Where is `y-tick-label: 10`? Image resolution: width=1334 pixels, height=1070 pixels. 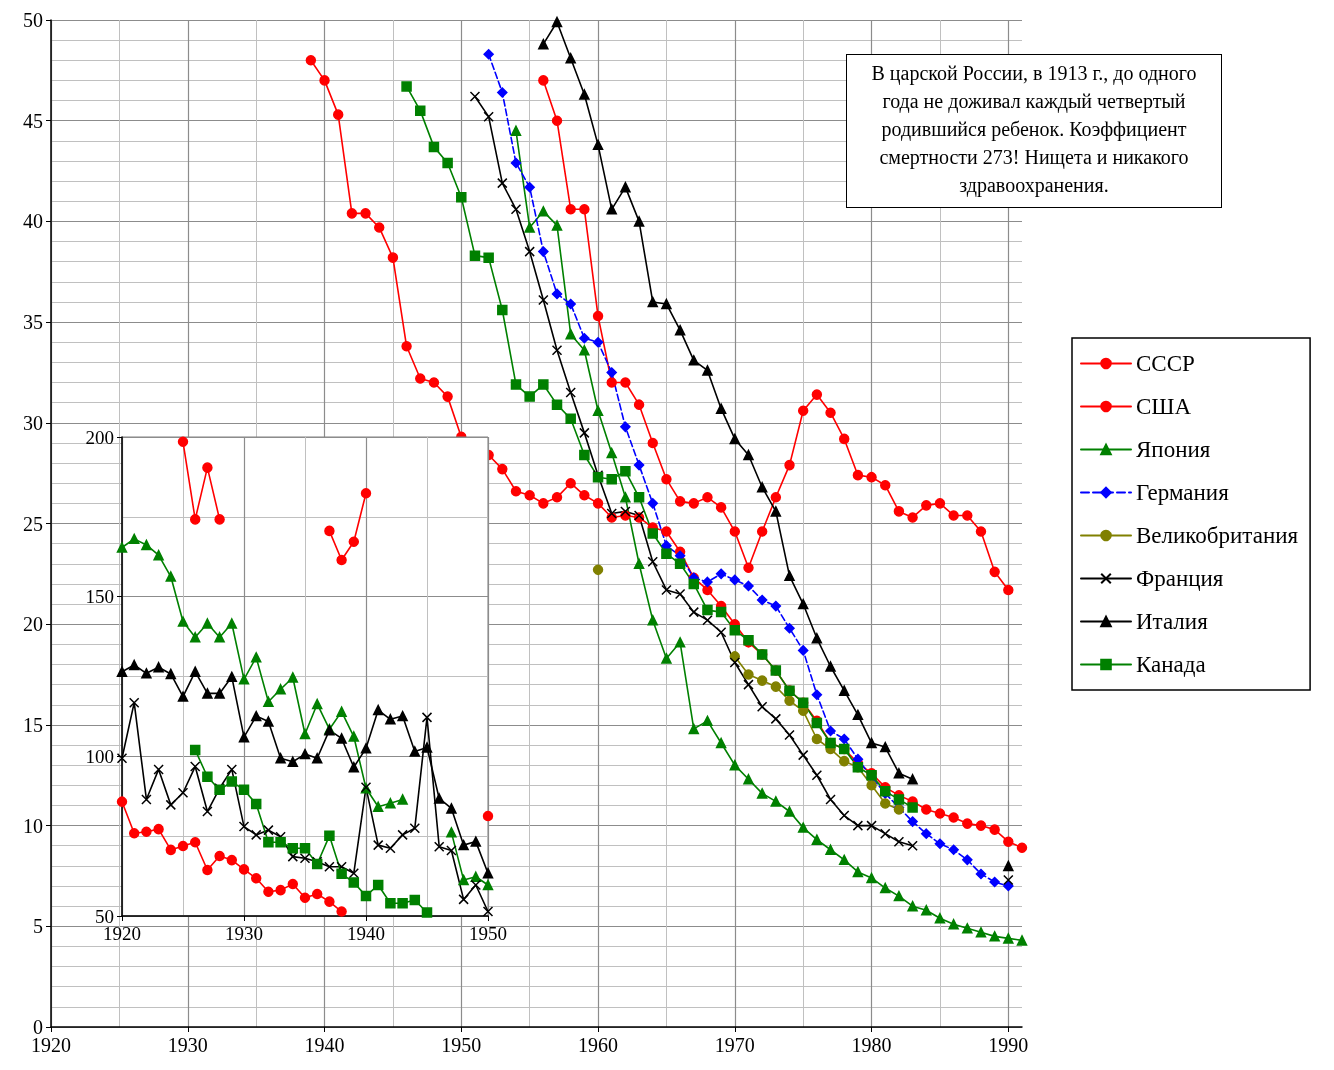
y-tick-label: 10 is located at coordinates (33, 825).